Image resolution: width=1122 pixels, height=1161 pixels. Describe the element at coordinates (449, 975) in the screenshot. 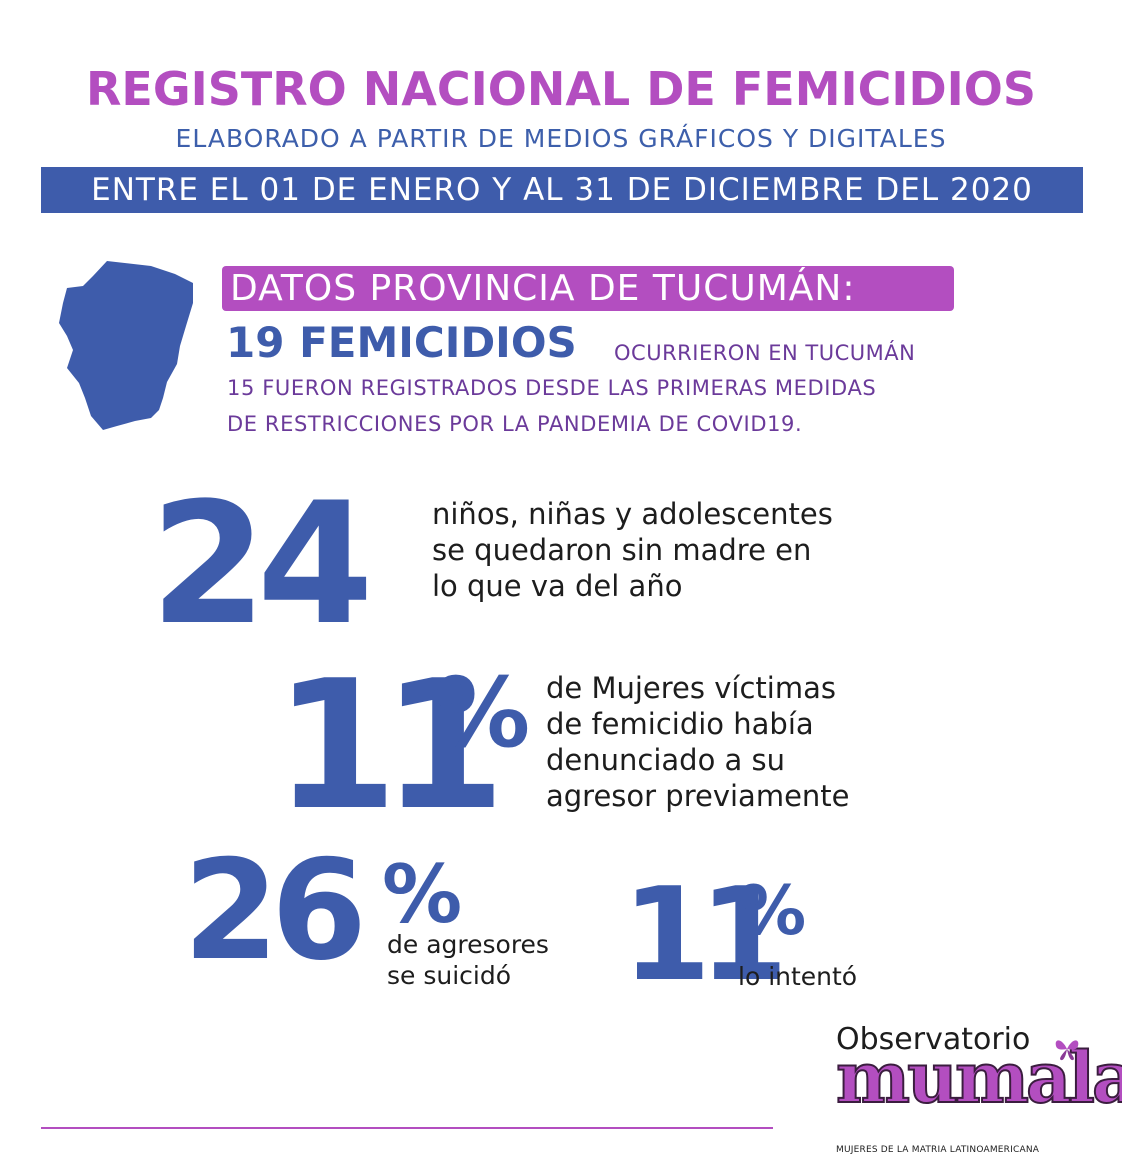

I see `suicide-line-2: se suicidó` at that location.